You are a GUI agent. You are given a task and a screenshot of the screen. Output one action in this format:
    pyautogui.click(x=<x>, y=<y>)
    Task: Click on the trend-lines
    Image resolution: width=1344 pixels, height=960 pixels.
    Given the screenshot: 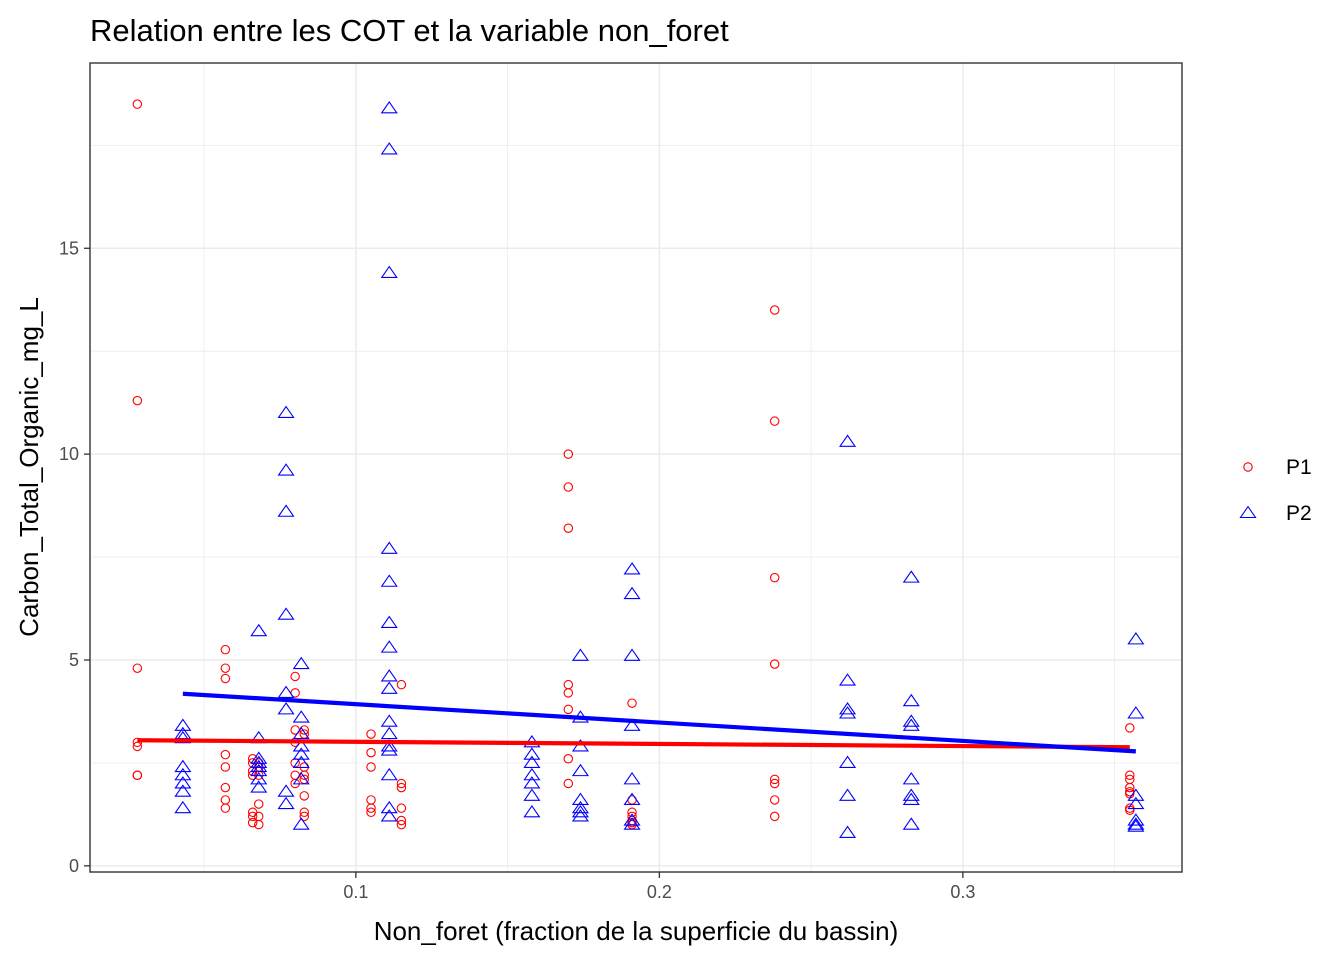 What is the action you would take?
    pyautogui.click(x=636, y=722)
    